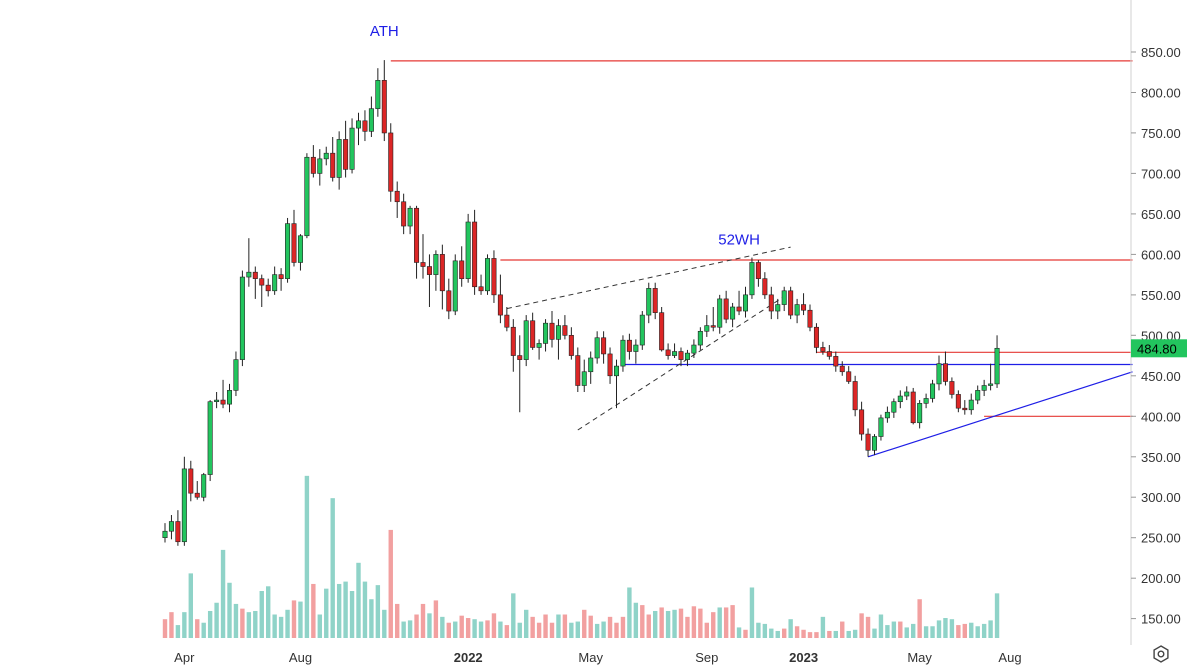 Image resolution: width=1200 pixels, height=668 pixels. I want to click on x-tick-label: 2023, so click(803, 657).